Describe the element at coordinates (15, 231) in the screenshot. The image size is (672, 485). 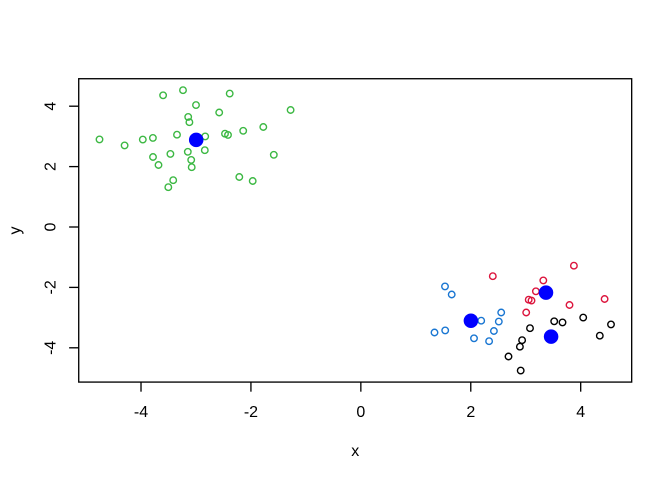
I see `svg-text: y` at that location.